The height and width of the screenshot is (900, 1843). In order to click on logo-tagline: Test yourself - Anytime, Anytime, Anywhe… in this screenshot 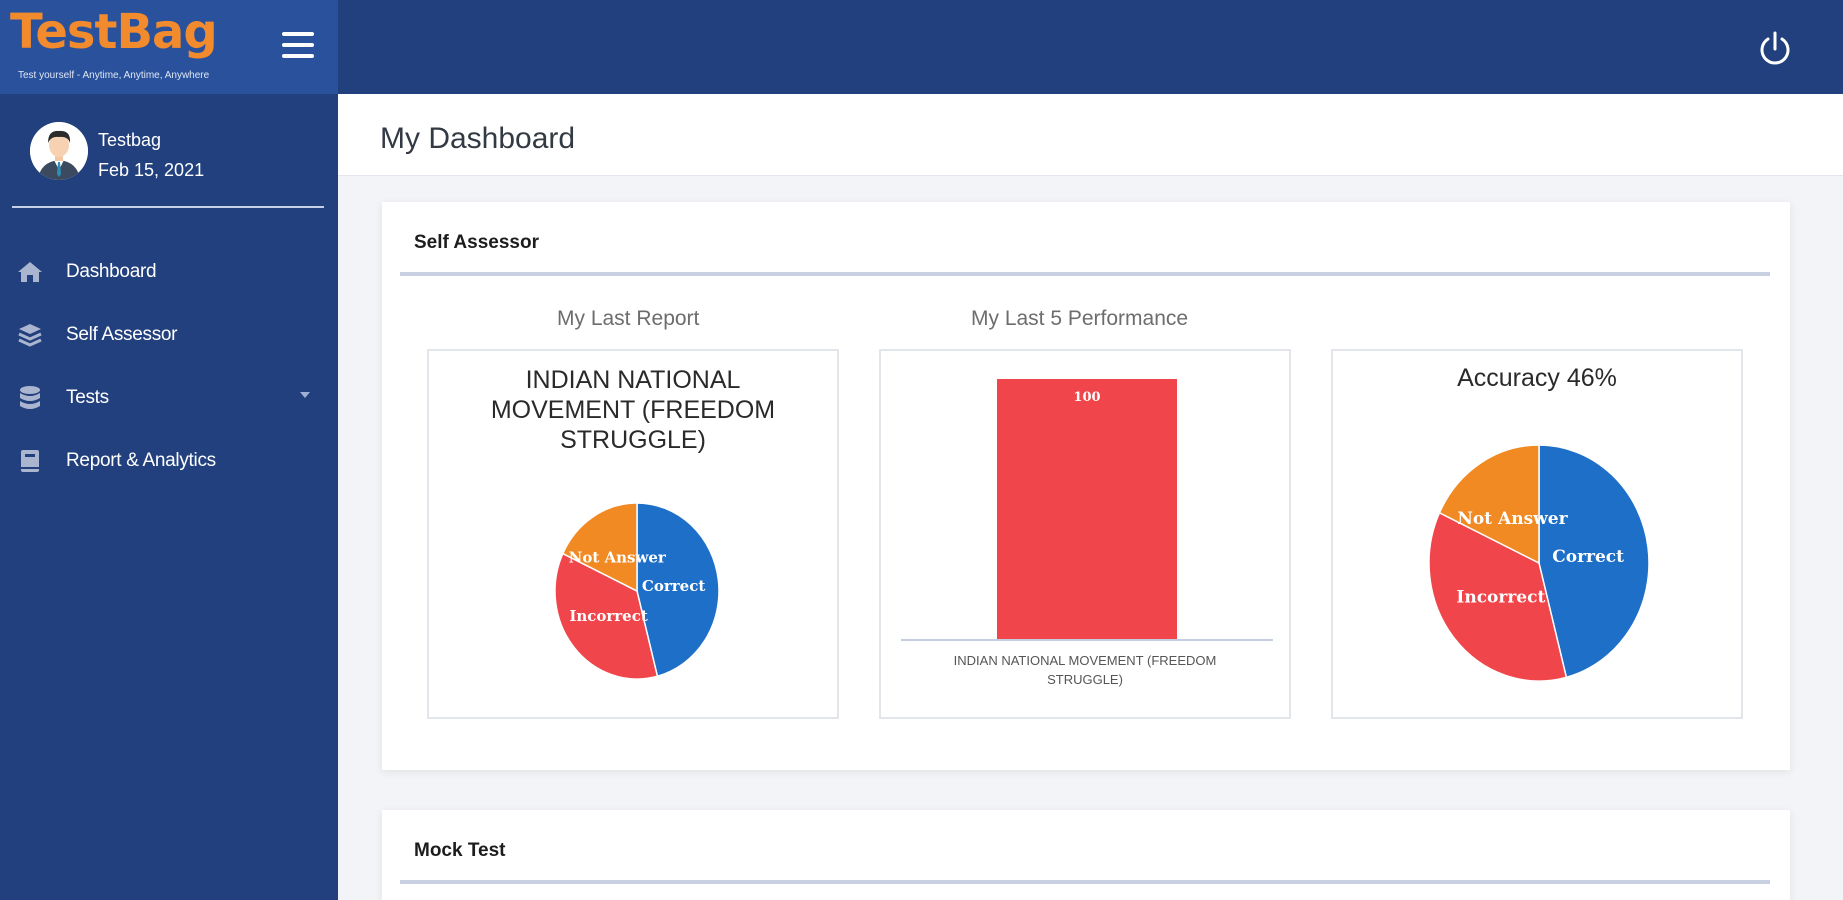, I will do `click(114, 75)`.